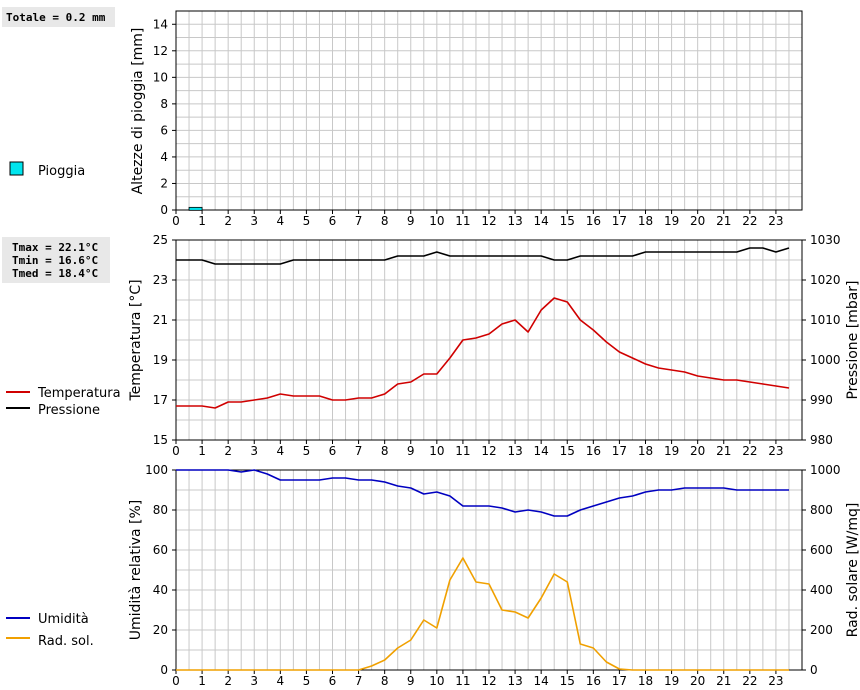  Describe the element at coordinates (160, 550) in the screenshot. I see `y-tick-label: 60` at that location.